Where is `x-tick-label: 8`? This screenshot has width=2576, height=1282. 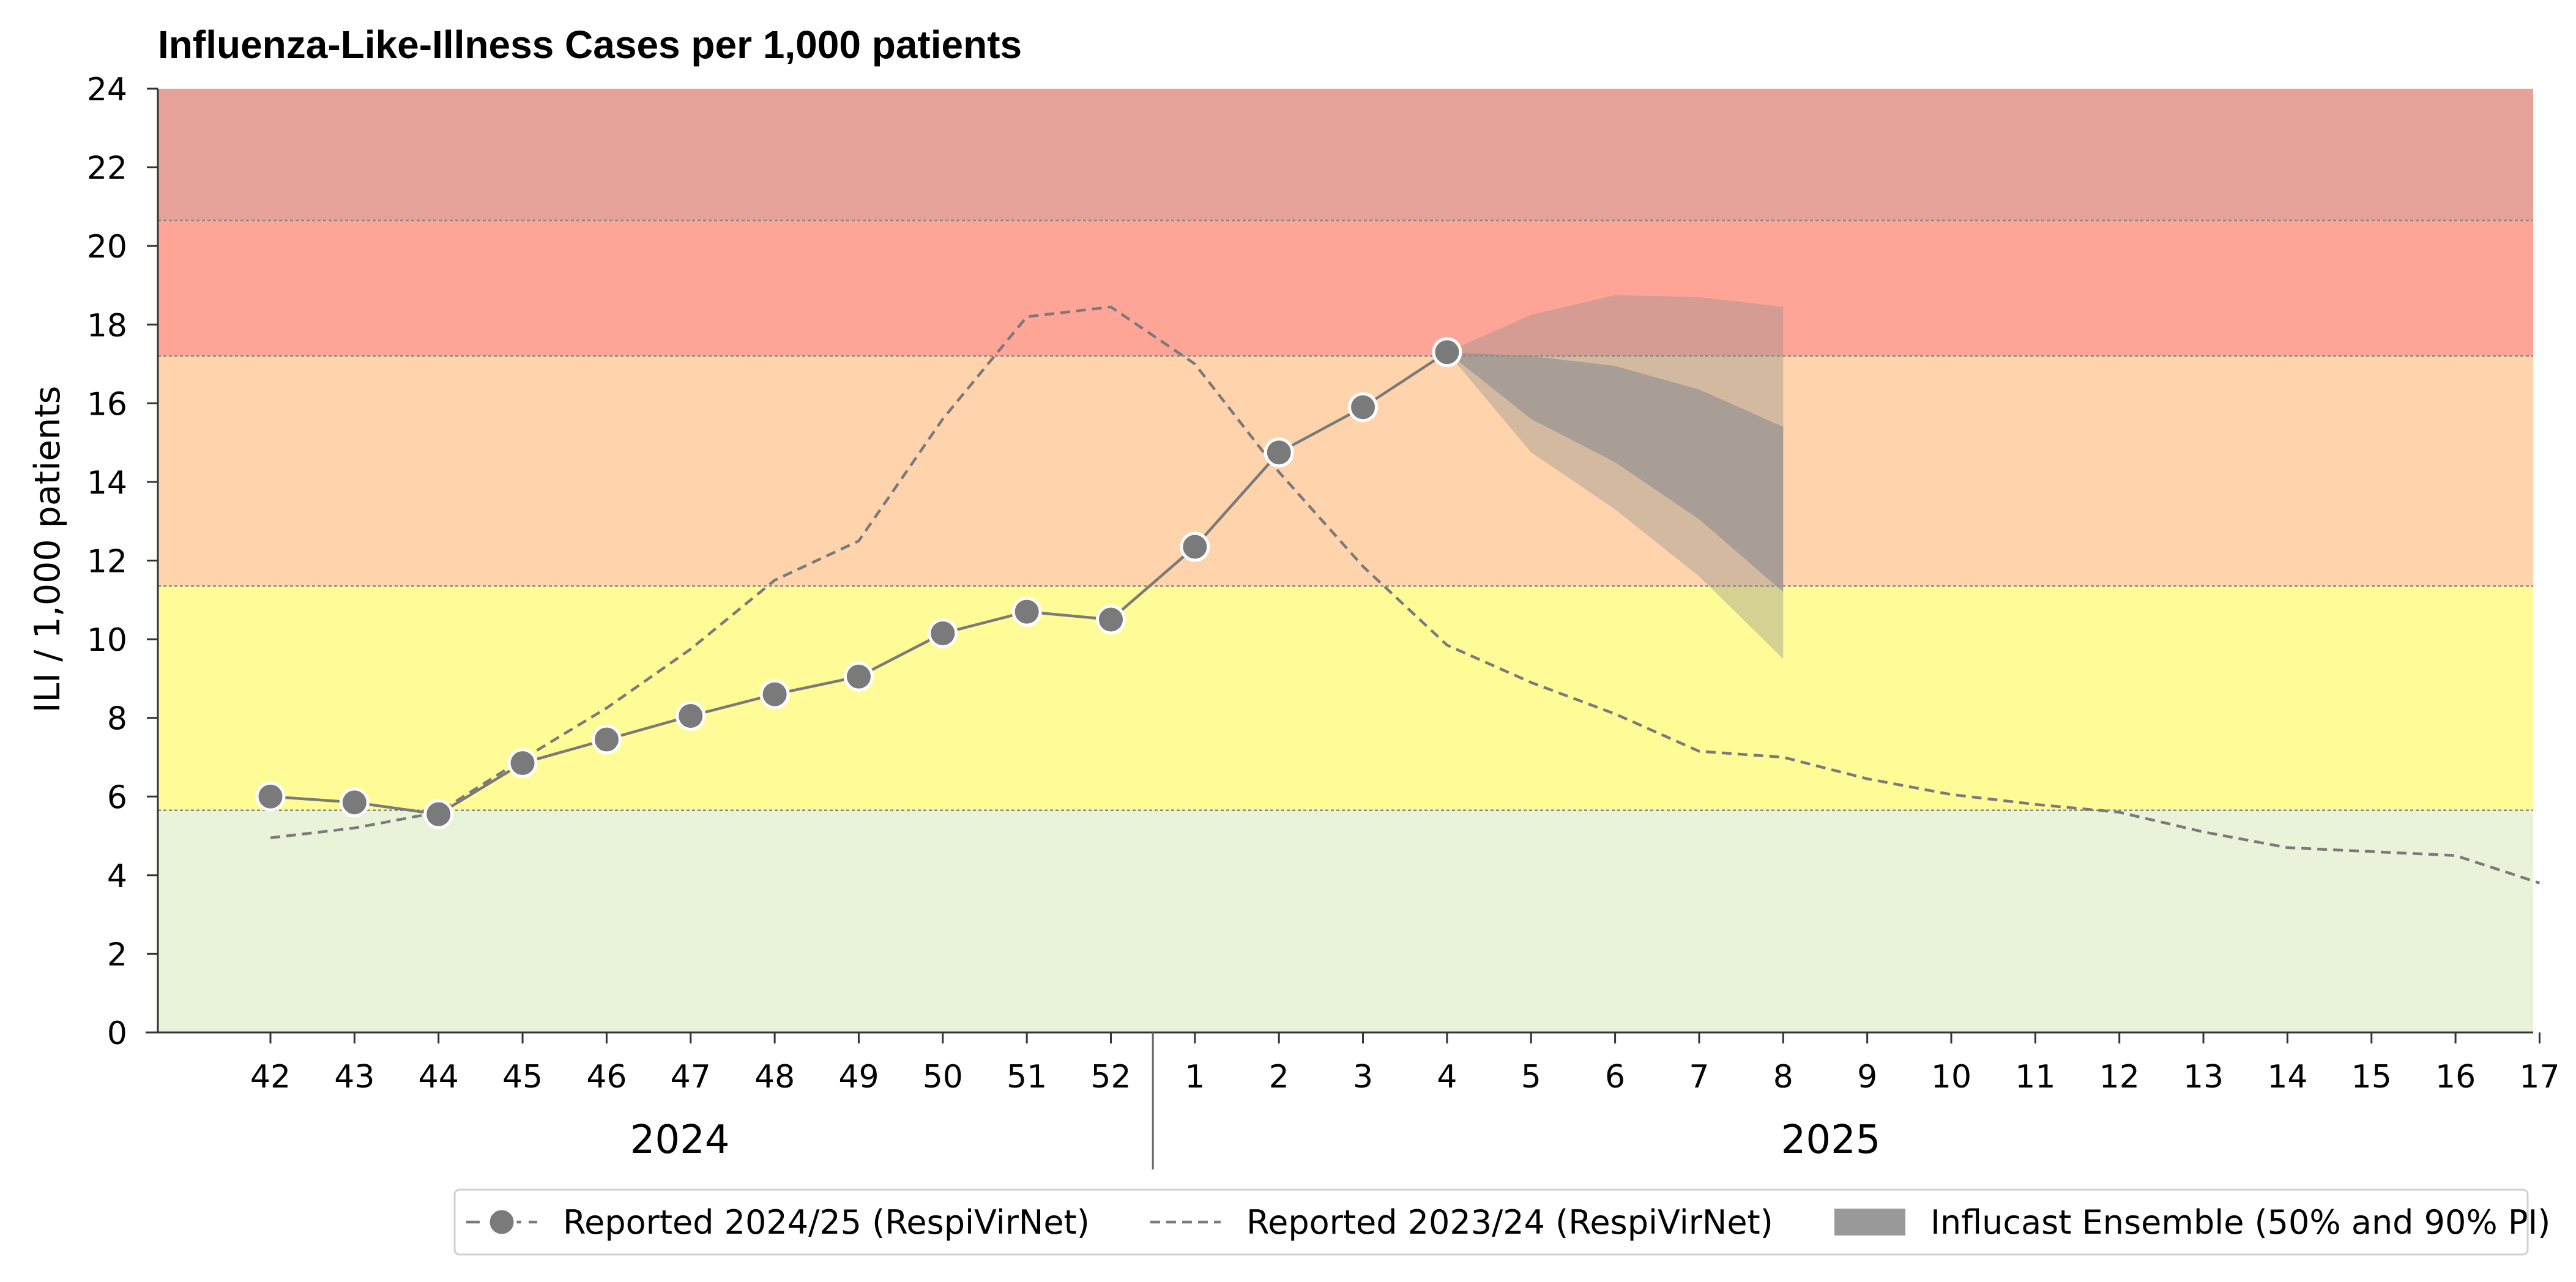
x-tick-label: 8 is located at coordinates (1783, 1077).